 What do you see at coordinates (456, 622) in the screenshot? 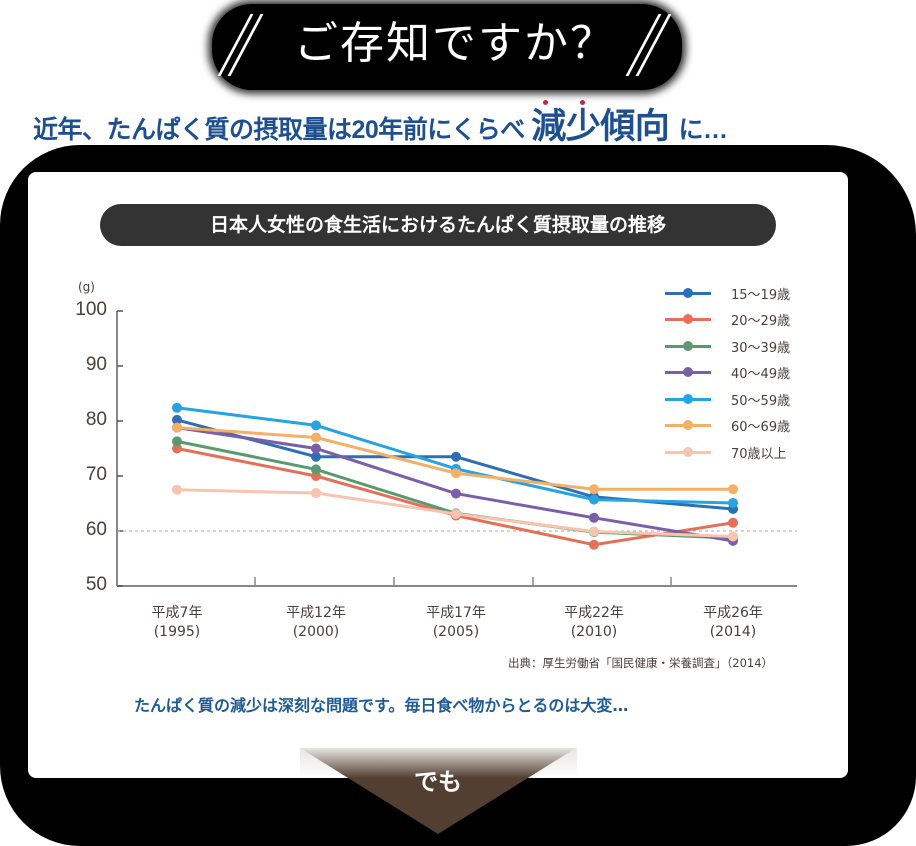
I see `x-tick-label: 平成17年 (2005)` at bounding box center [456, 622].